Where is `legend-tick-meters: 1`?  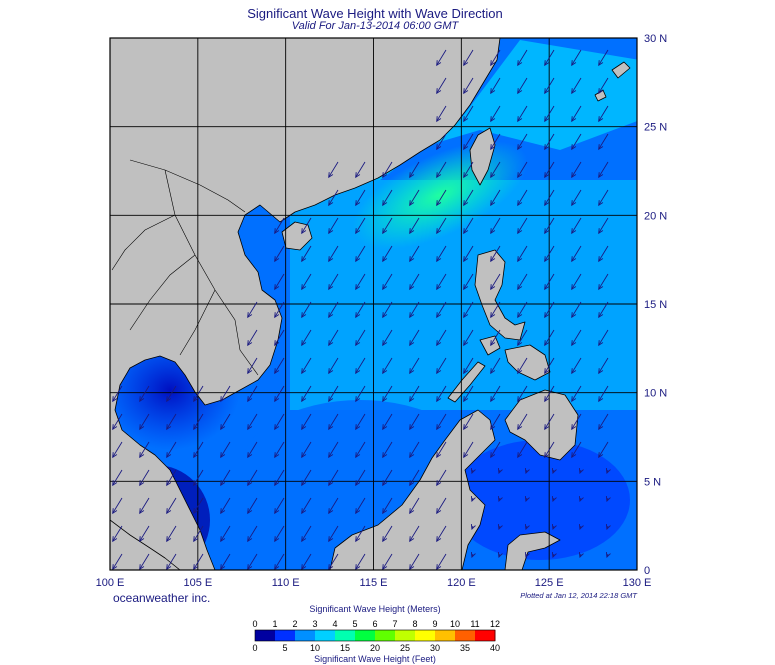
legend-tick-meters: 1 is located at coordinates (274, 624).